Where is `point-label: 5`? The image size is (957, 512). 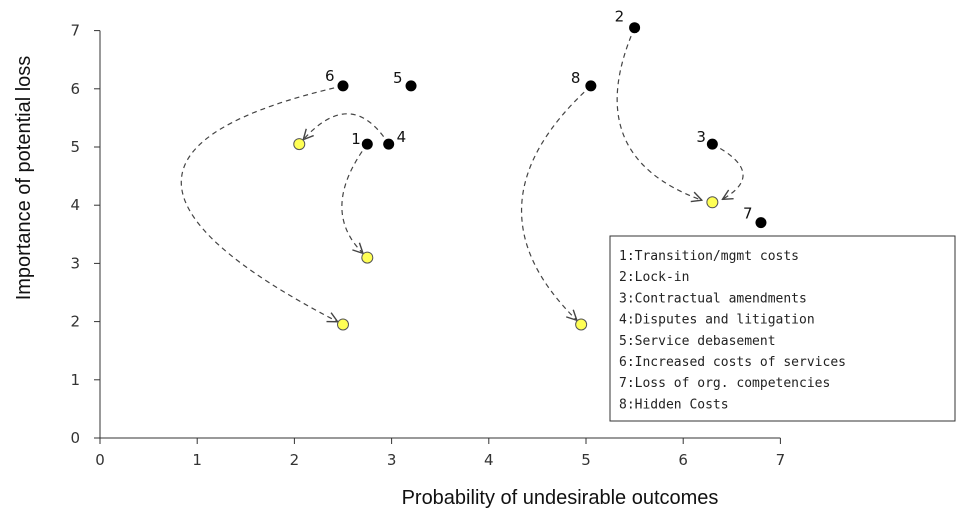
point-label: 5 is located at coordinates (398, 78).